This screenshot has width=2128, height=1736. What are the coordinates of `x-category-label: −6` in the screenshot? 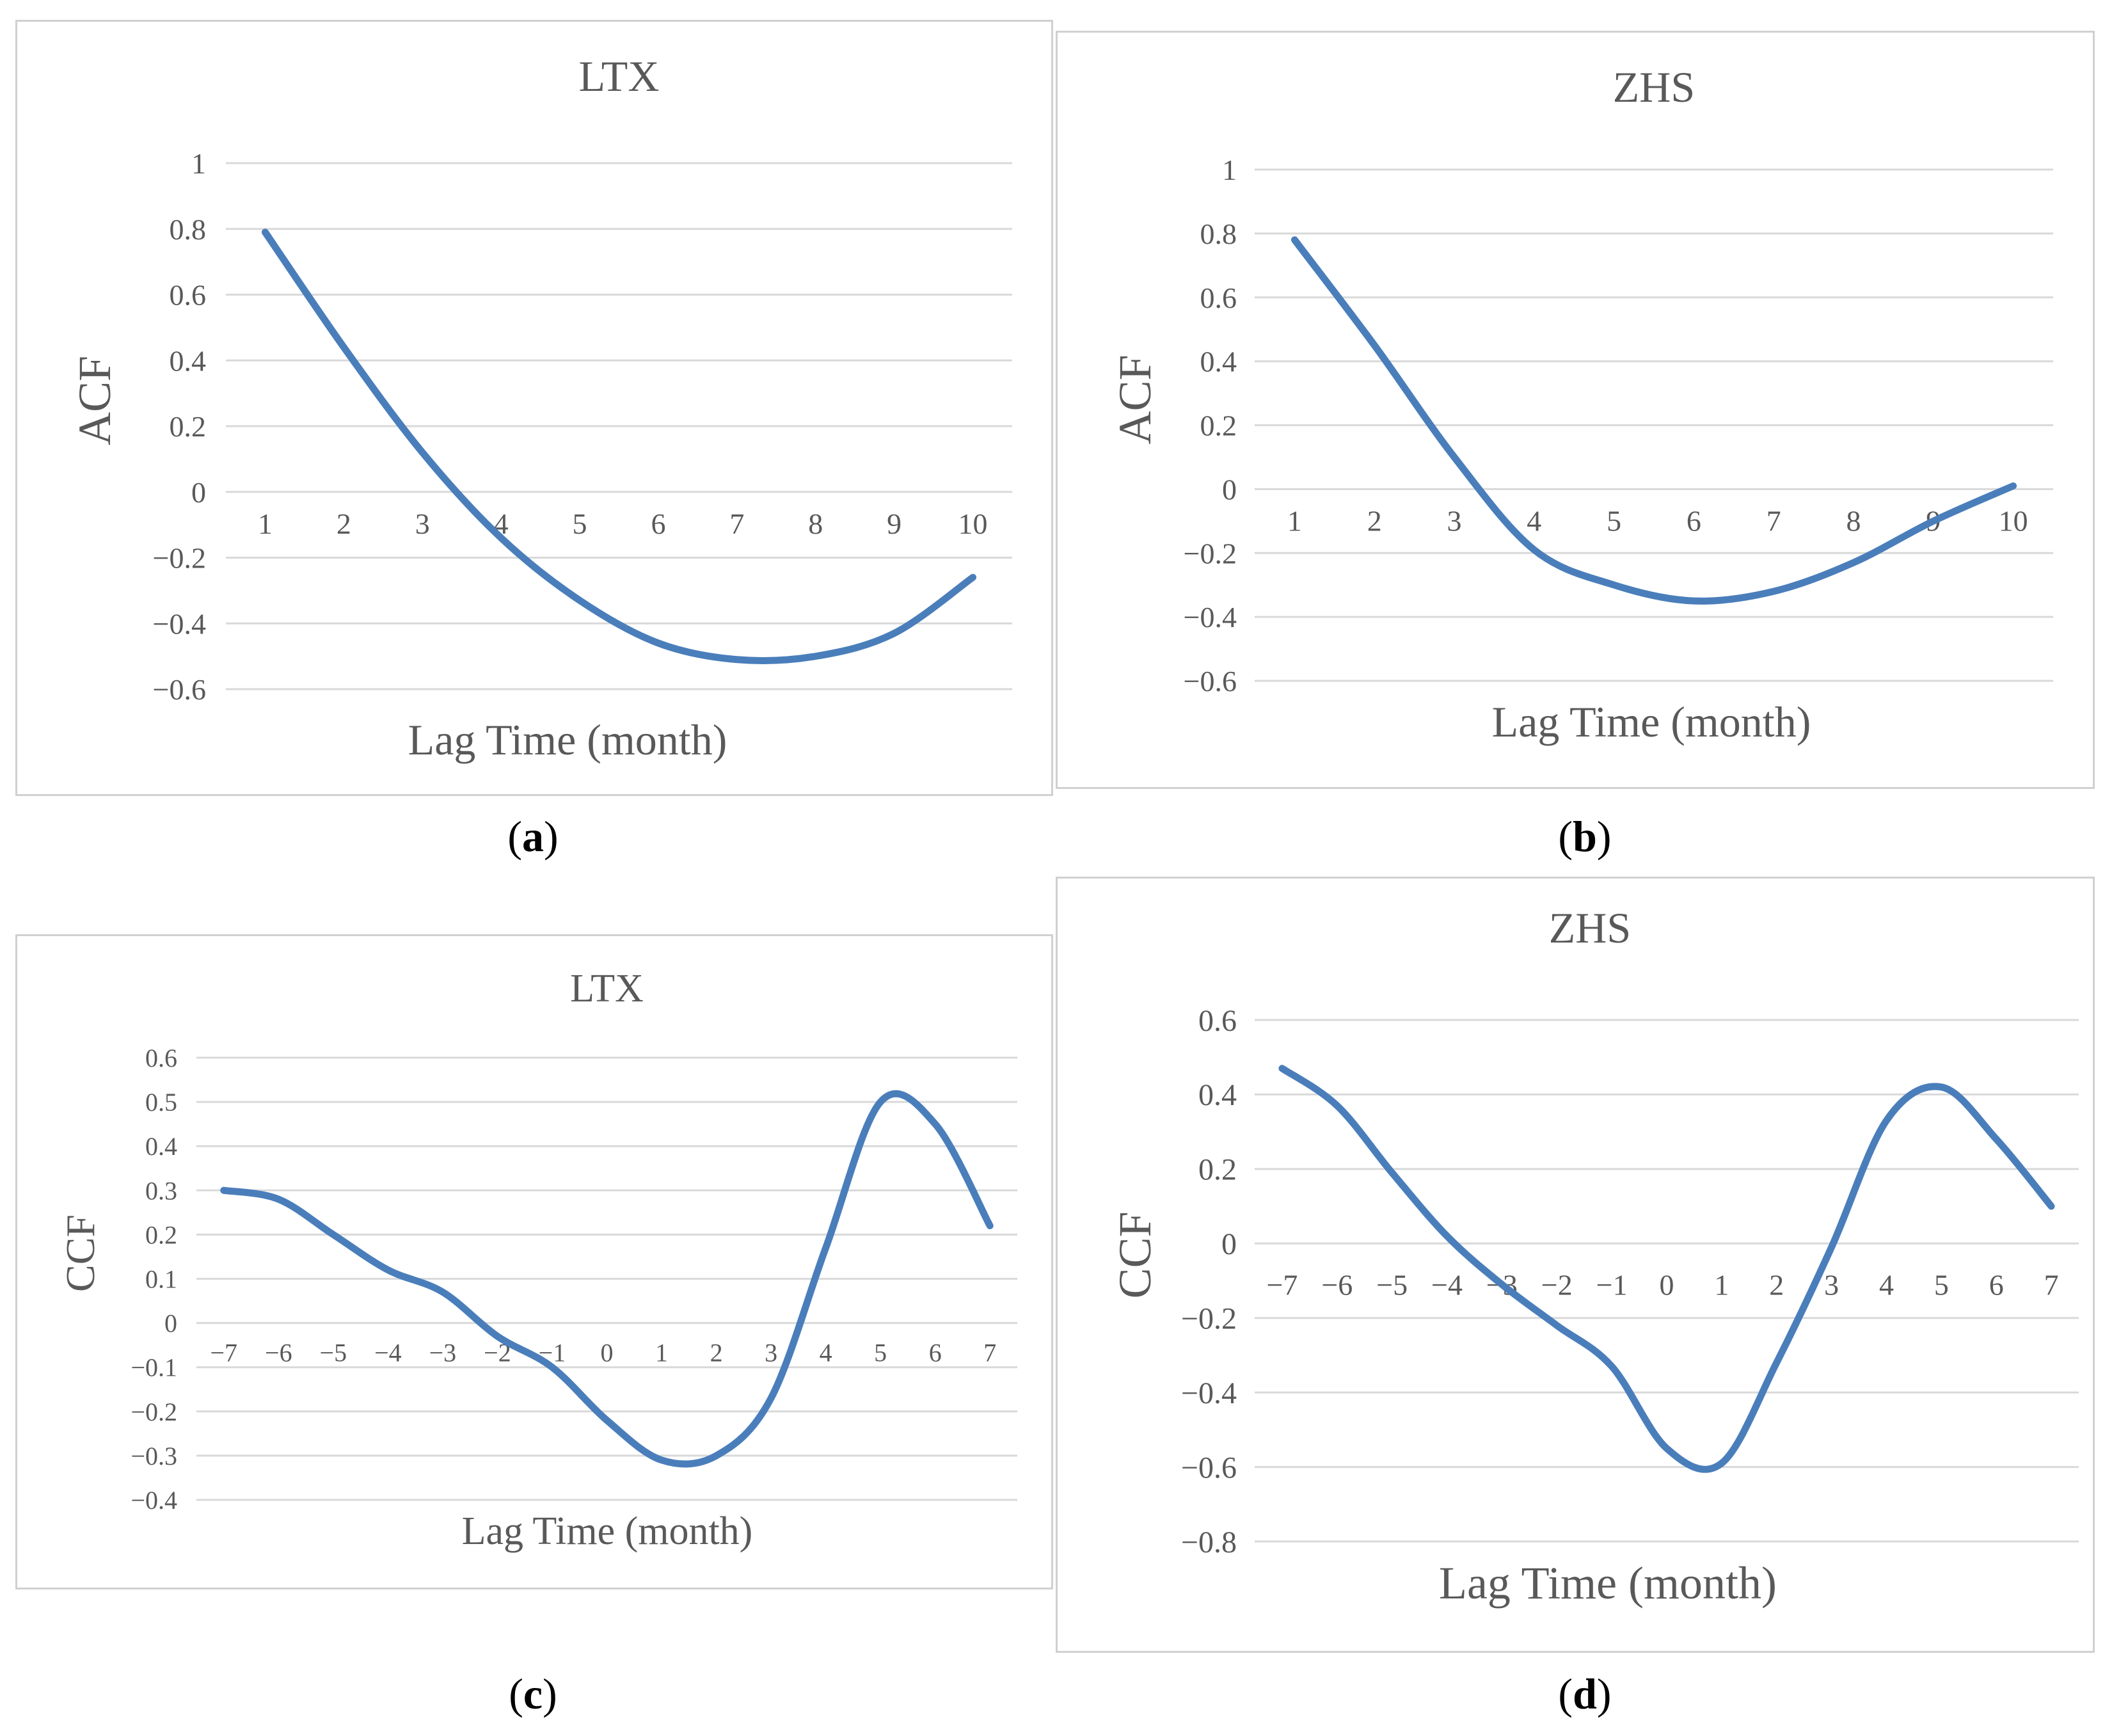 It's located at (278, 1353).